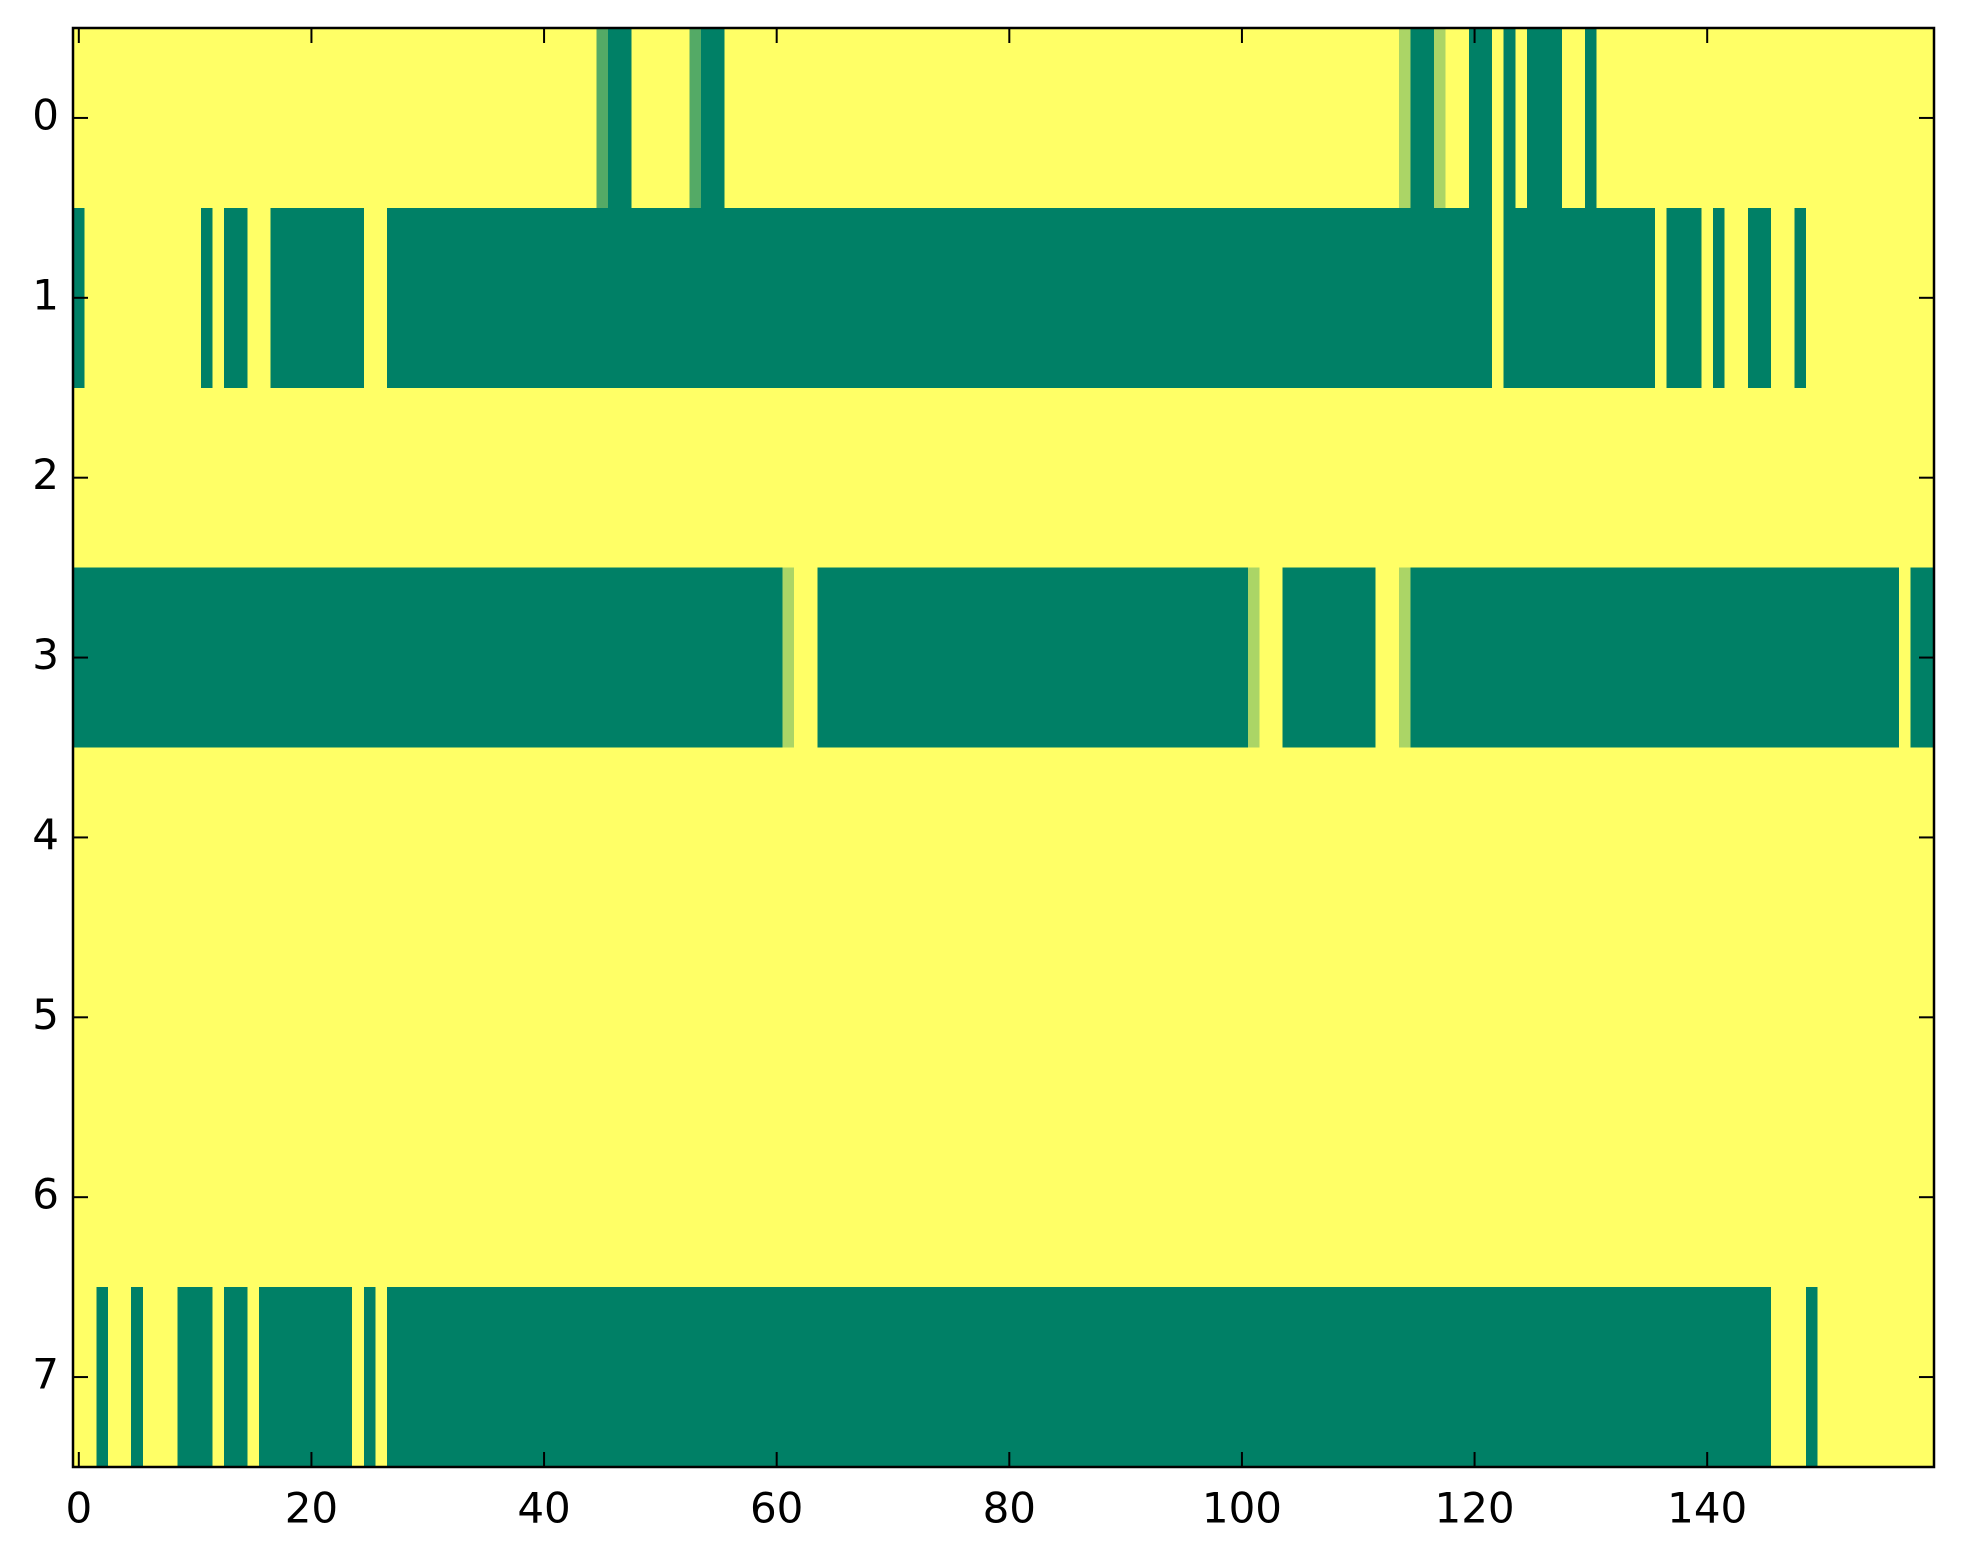 The width and height of the screenshot is (1963, 1564). I want to click on x-tick-label: 40, so click(543, 1508).